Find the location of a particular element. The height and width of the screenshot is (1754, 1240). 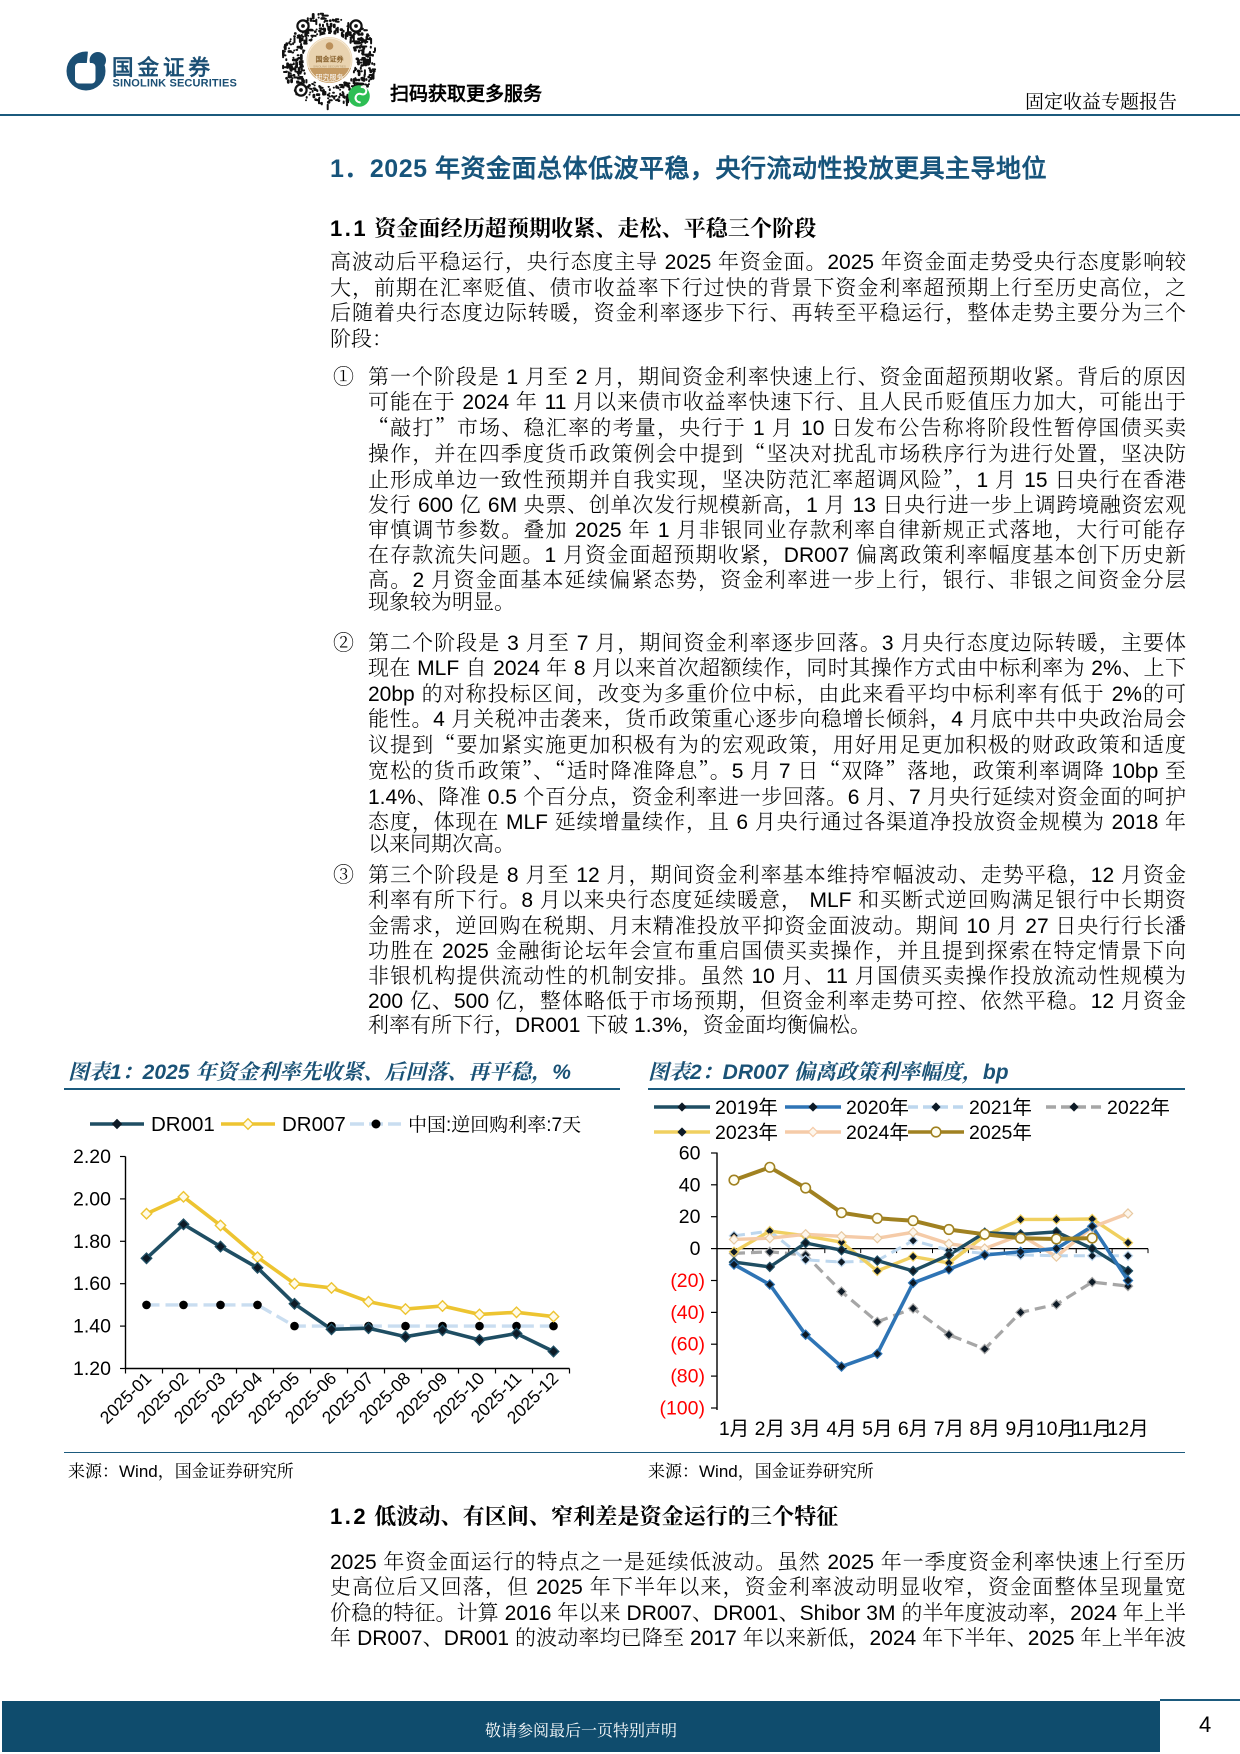

svg-text: 2.20 is located at coordinates (92, 1157).